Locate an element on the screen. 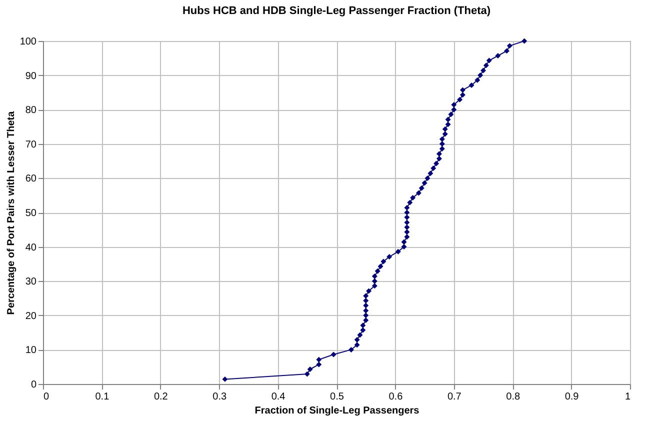 Image resolution: width=648 pixels, height=432 pixels. y-tick-label: 10 is located at coordinates (31, 350).